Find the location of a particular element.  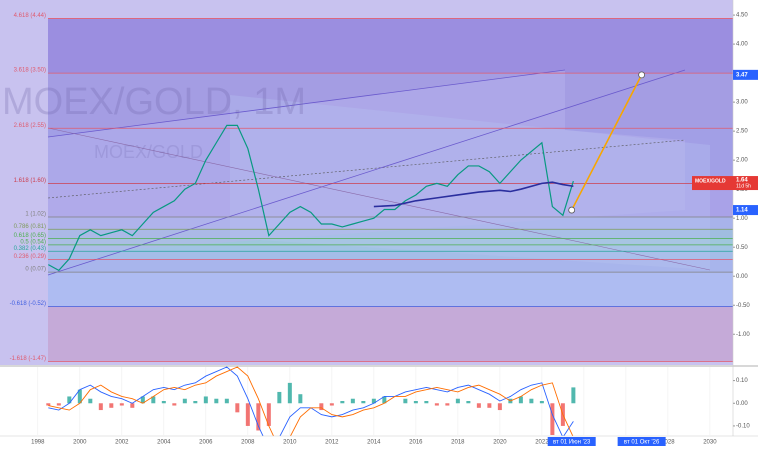

ma-line is located at coordinates (473, 194).